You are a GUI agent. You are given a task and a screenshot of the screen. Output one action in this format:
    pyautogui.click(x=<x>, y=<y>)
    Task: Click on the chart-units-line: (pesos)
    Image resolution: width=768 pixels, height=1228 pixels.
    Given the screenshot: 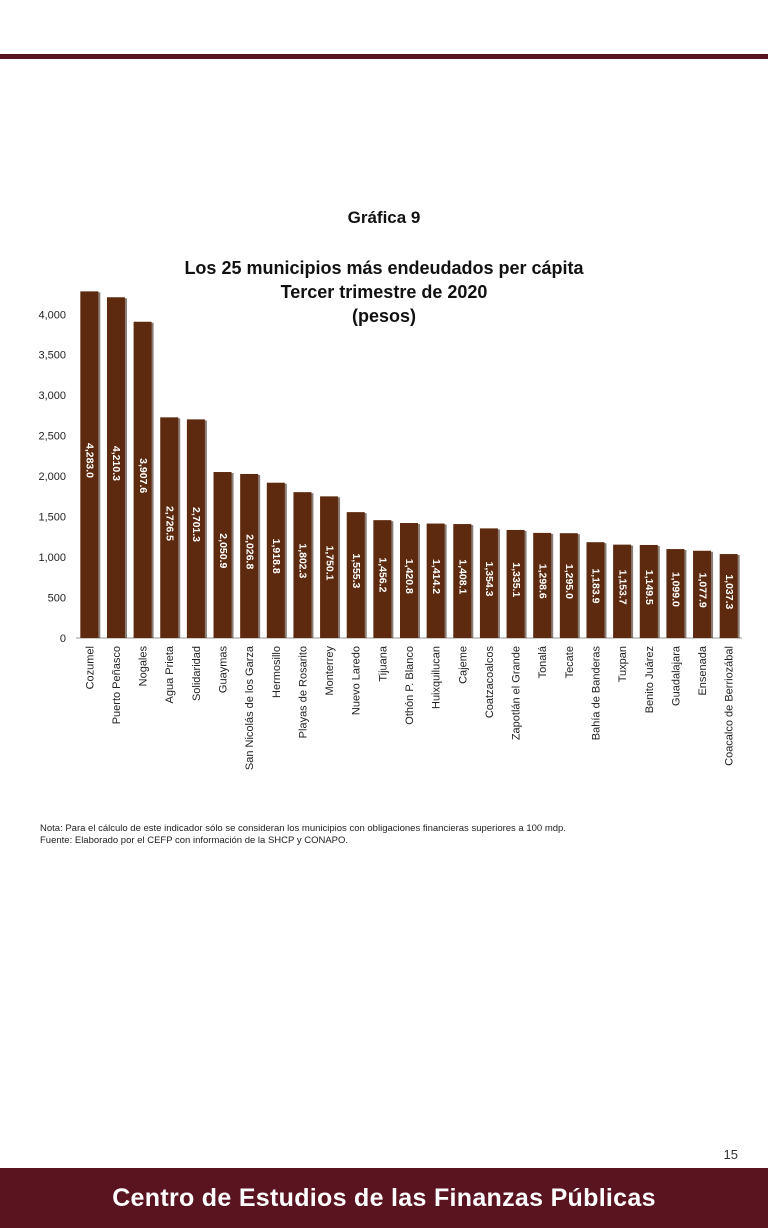 What is the action you would take?
    pyautogui.click(x=383, y=316)
    